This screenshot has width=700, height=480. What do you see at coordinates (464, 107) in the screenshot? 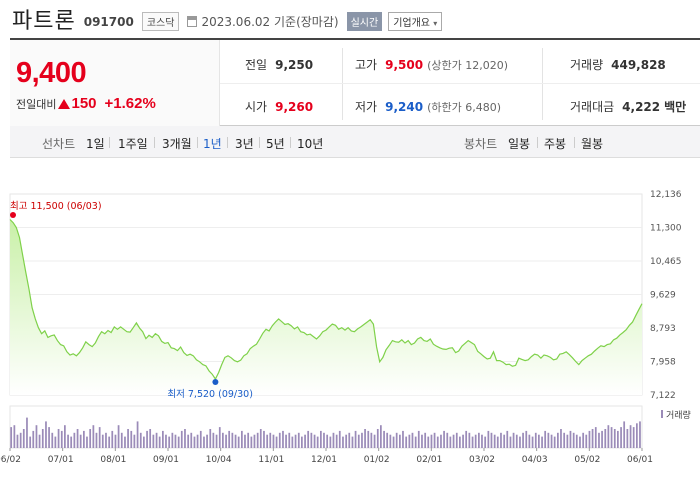
I see `lower-limit: (하한가 6,480)` at bounding box center [464, 107].